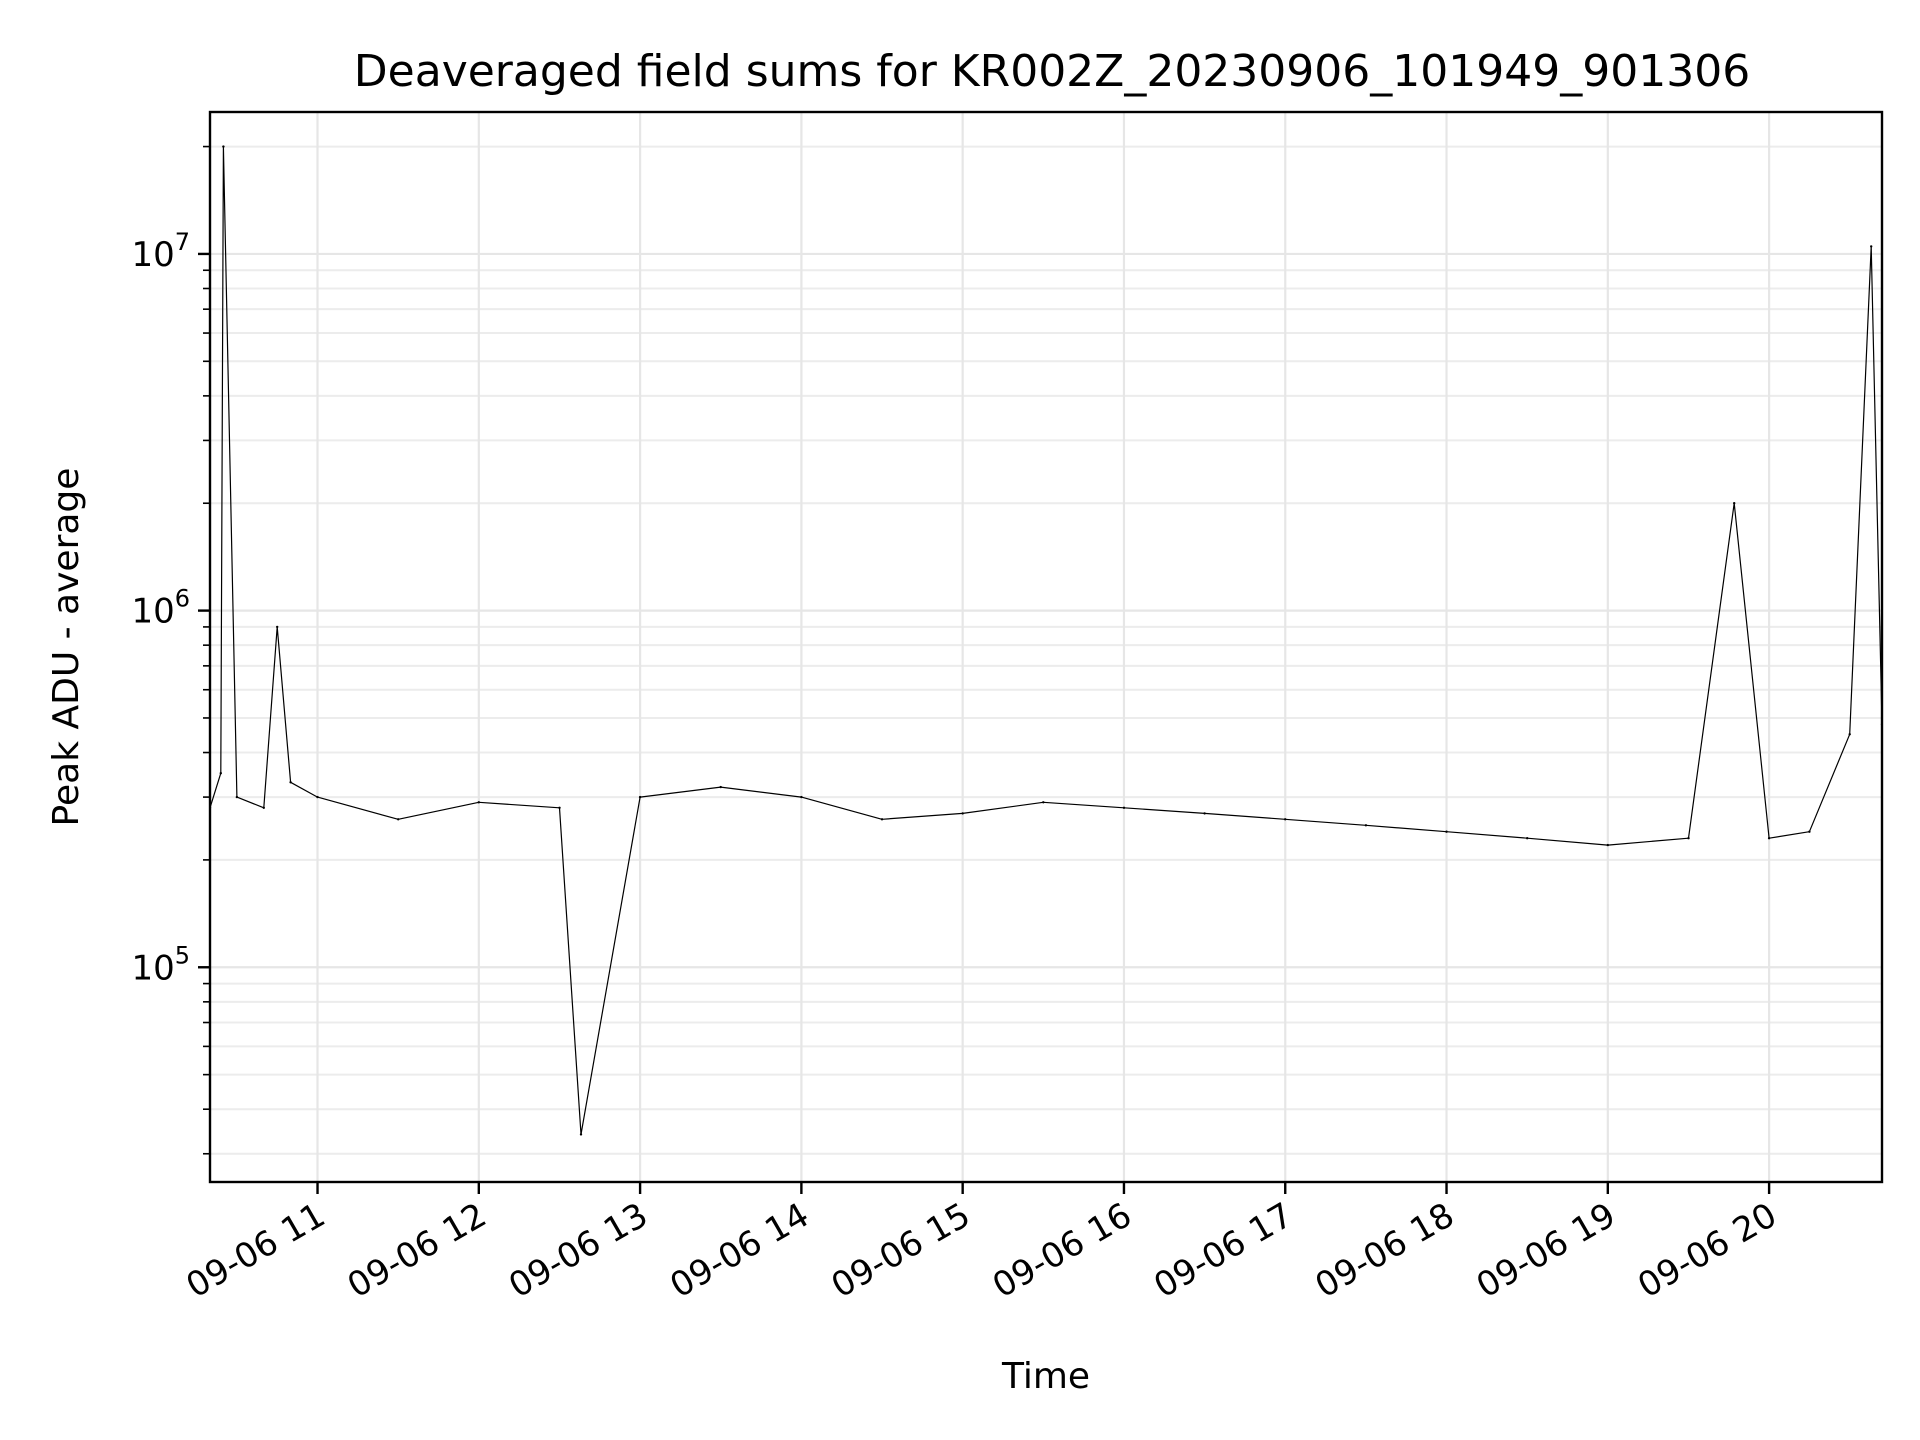  What do you see at coordinates (901, 1250) in the screenshot?
I see `x-tick-label: 09-06 15` at bounding box center [901, 1250].